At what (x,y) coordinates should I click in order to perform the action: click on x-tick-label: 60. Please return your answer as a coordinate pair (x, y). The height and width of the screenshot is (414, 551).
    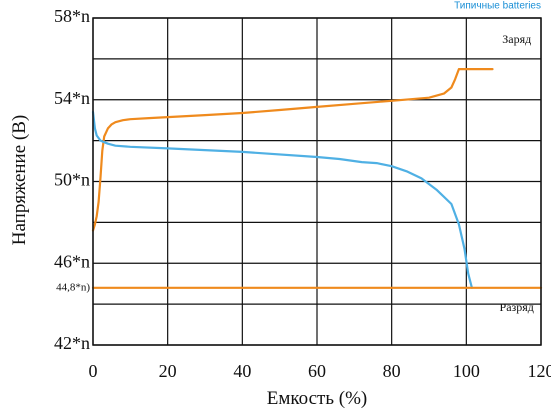
    Looking at the image, I should click on (317, 371).